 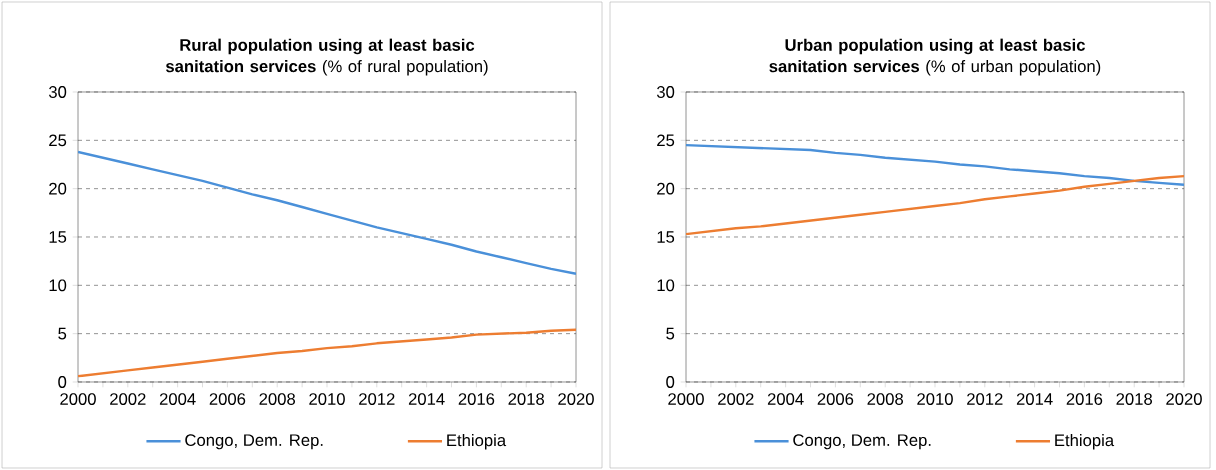 What do you see at coordinates (935, 57) in the screenshot?
I see `chart-title: Urban population using at least basic sanitation services (% of urban population)` at bounding box center [935, 57].